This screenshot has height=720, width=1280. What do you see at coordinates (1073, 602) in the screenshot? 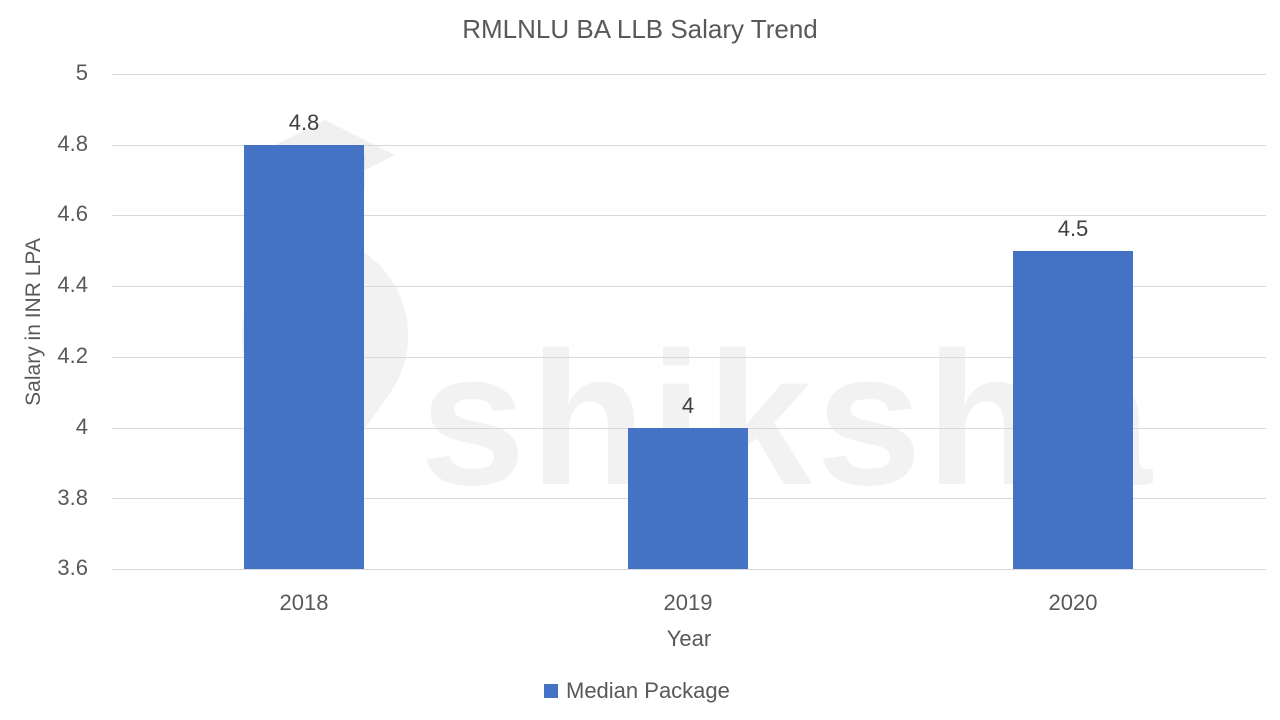
I see `x-tick-2020: 2020` at bounding box center [1073, 602].